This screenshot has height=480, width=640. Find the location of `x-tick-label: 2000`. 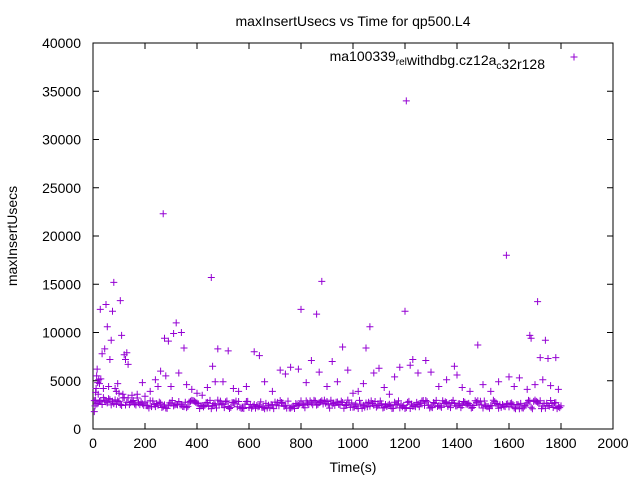

x-tick-label: 2000 is located at coordinates (612, 443).